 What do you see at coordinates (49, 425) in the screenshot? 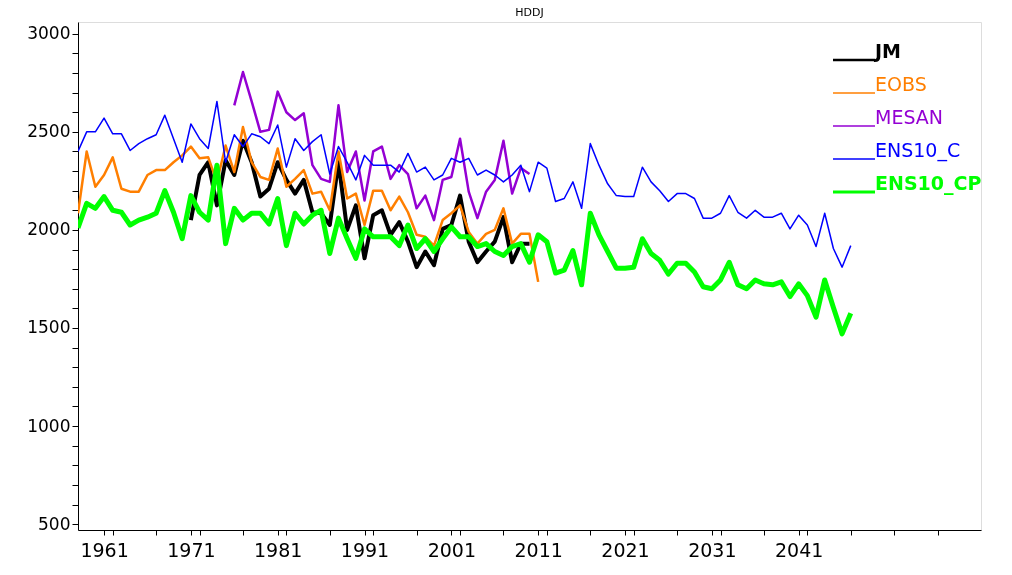
I see `y-tick-label: 1000` at bounding box center [49, 425].